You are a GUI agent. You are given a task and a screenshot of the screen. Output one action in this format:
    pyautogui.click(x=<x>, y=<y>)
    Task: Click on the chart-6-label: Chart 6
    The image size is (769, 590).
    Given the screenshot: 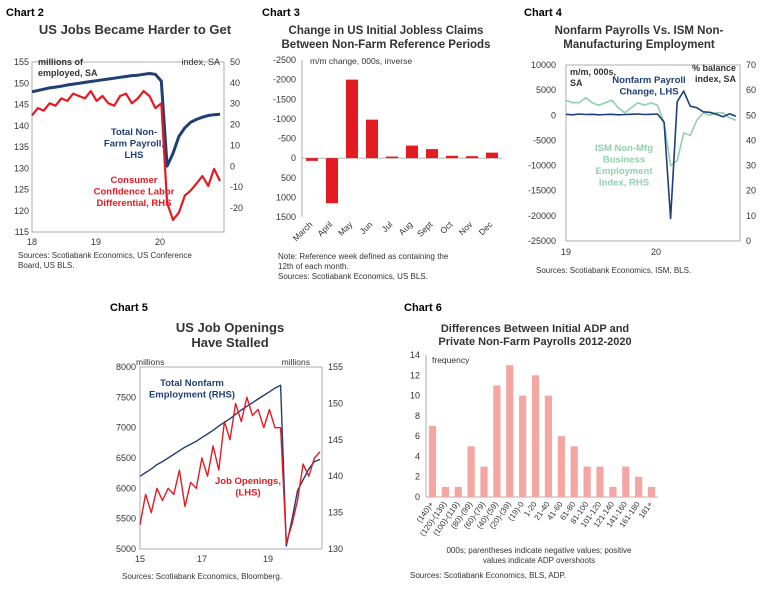 What is the action you would take?
    pyautogui.click(x=423, y=308)
    